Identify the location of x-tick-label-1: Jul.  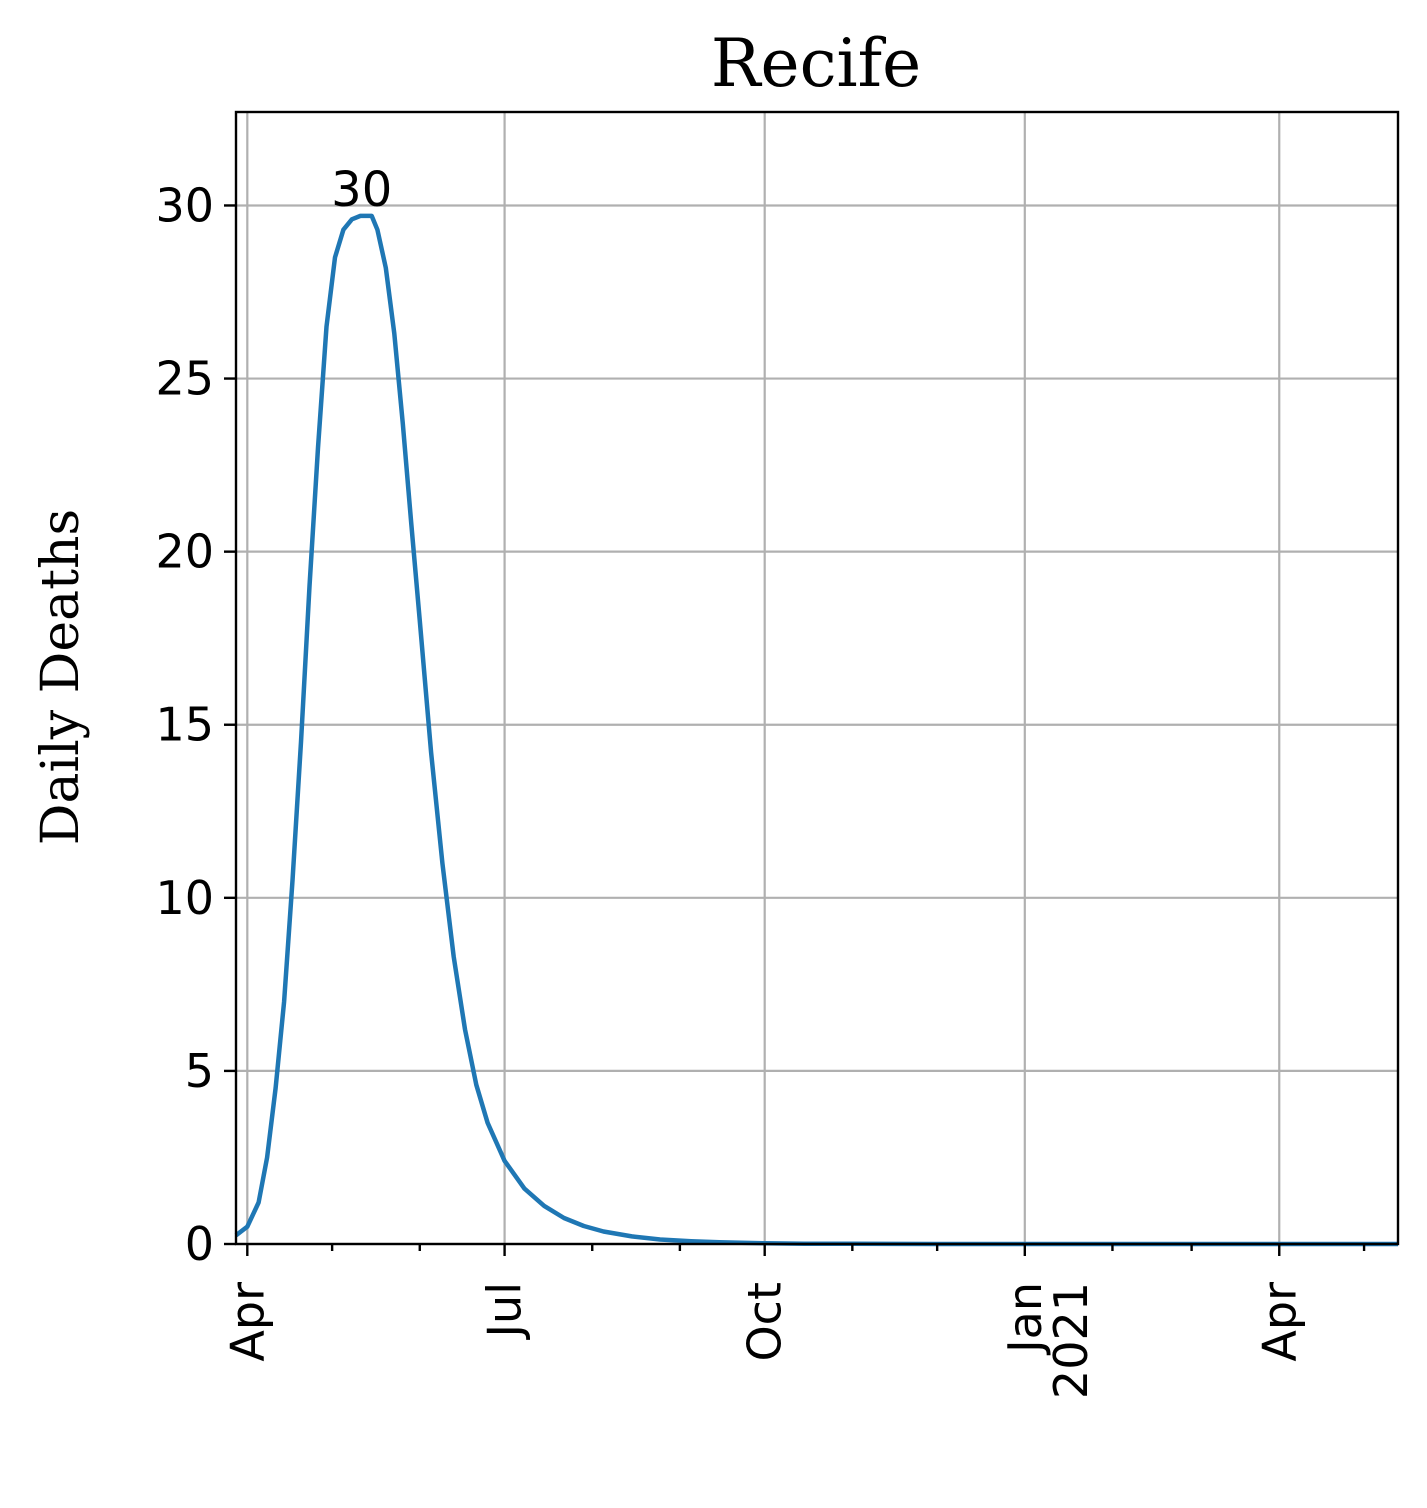
(505, 1311).